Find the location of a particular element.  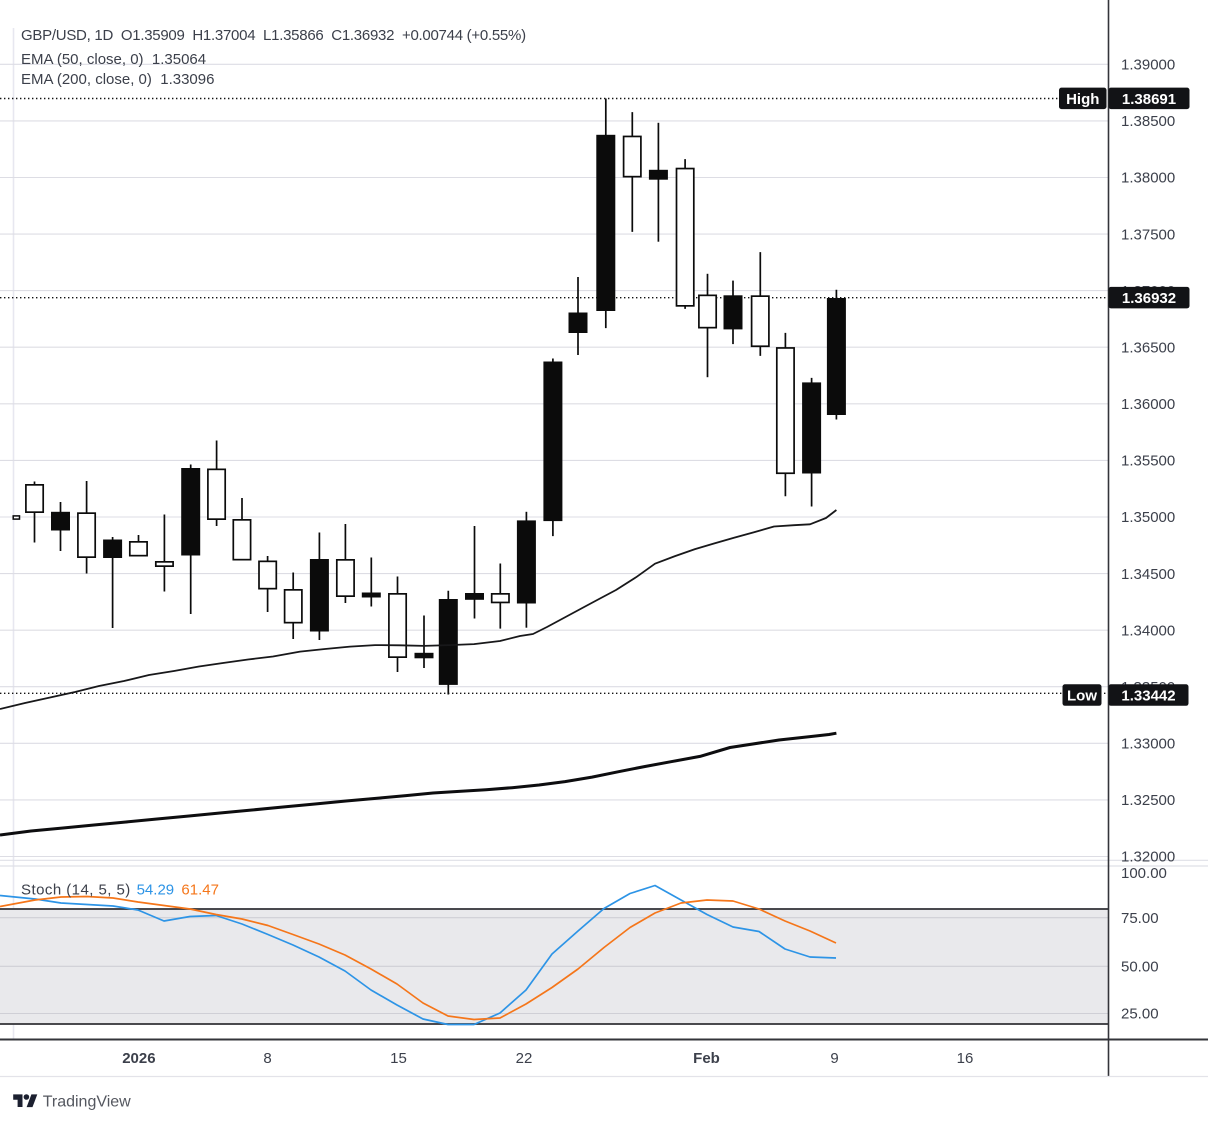

svg-text: 1.36932 is located at coordinates (1149, 298).